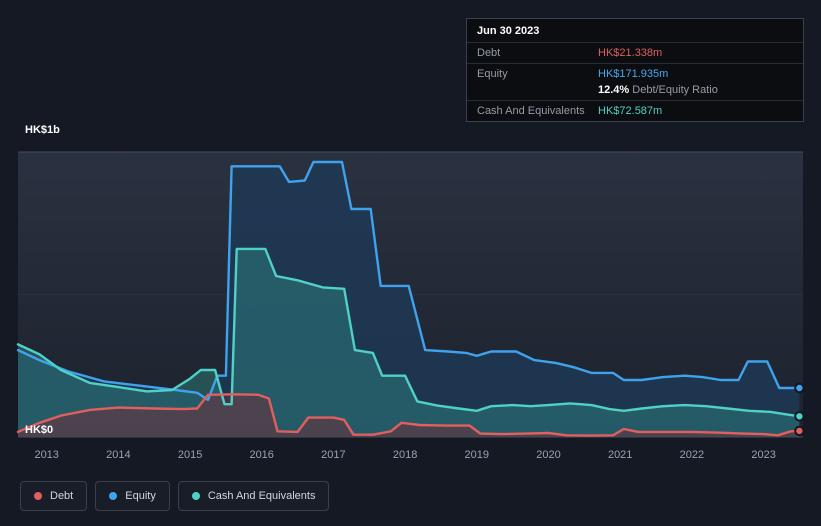  What do you see at coordinates (675, 90) in the screenshot?
I see `tooltip-ratio-label: Debt/Equity Ratio` at bounding box center [675, 90].